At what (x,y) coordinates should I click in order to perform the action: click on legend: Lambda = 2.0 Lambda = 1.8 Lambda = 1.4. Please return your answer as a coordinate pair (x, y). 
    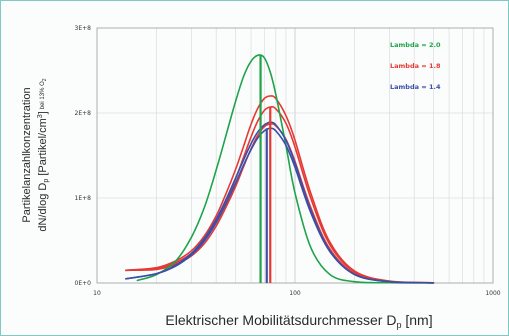
    Looking at the image, I should click on (415, 66).